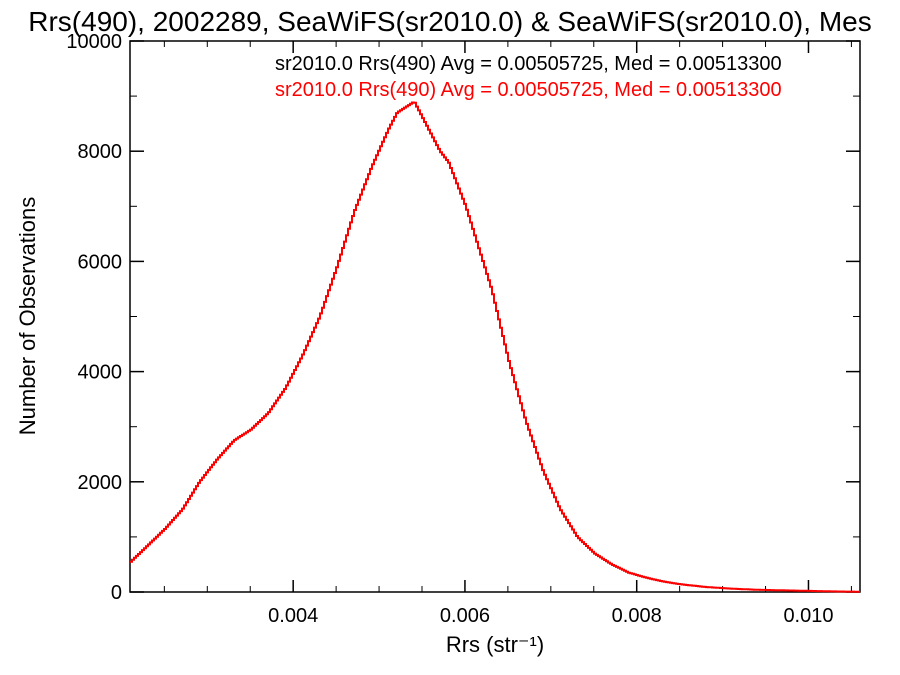  I want to click on y-tick-label: 8000, so click(100, 152).